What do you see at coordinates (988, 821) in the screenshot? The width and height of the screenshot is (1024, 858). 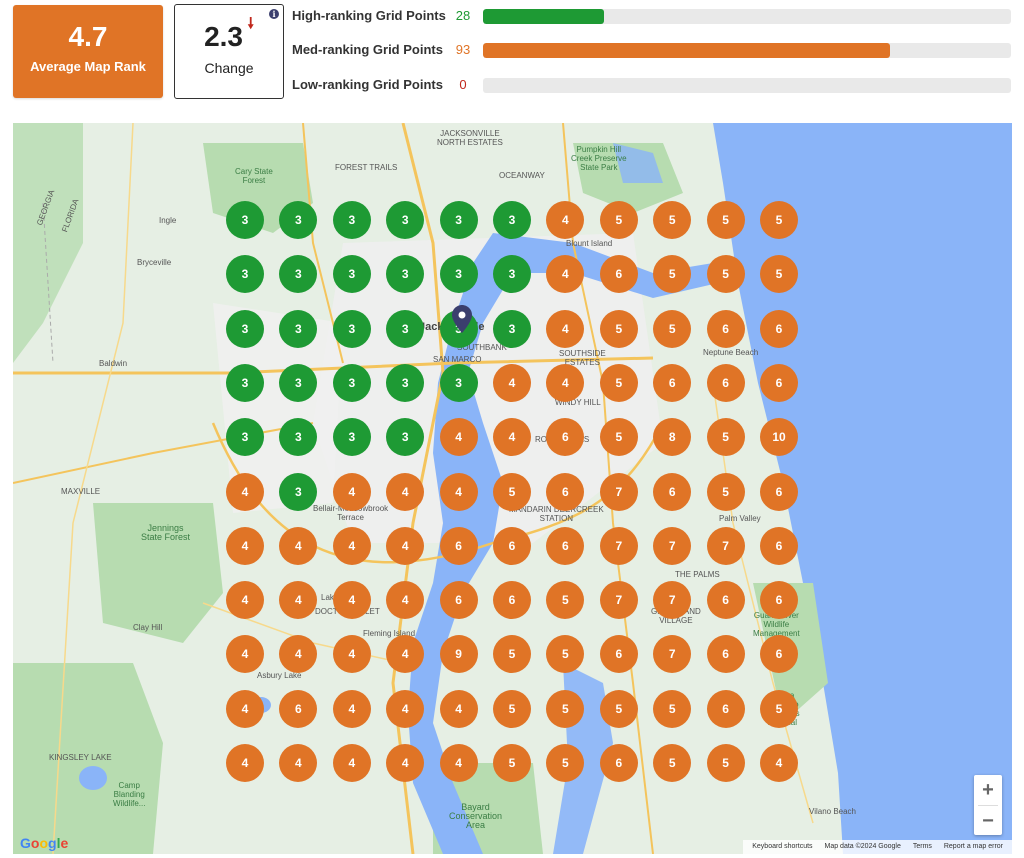 I see `zoom-out-button: −` at bounding box center [988, 821].